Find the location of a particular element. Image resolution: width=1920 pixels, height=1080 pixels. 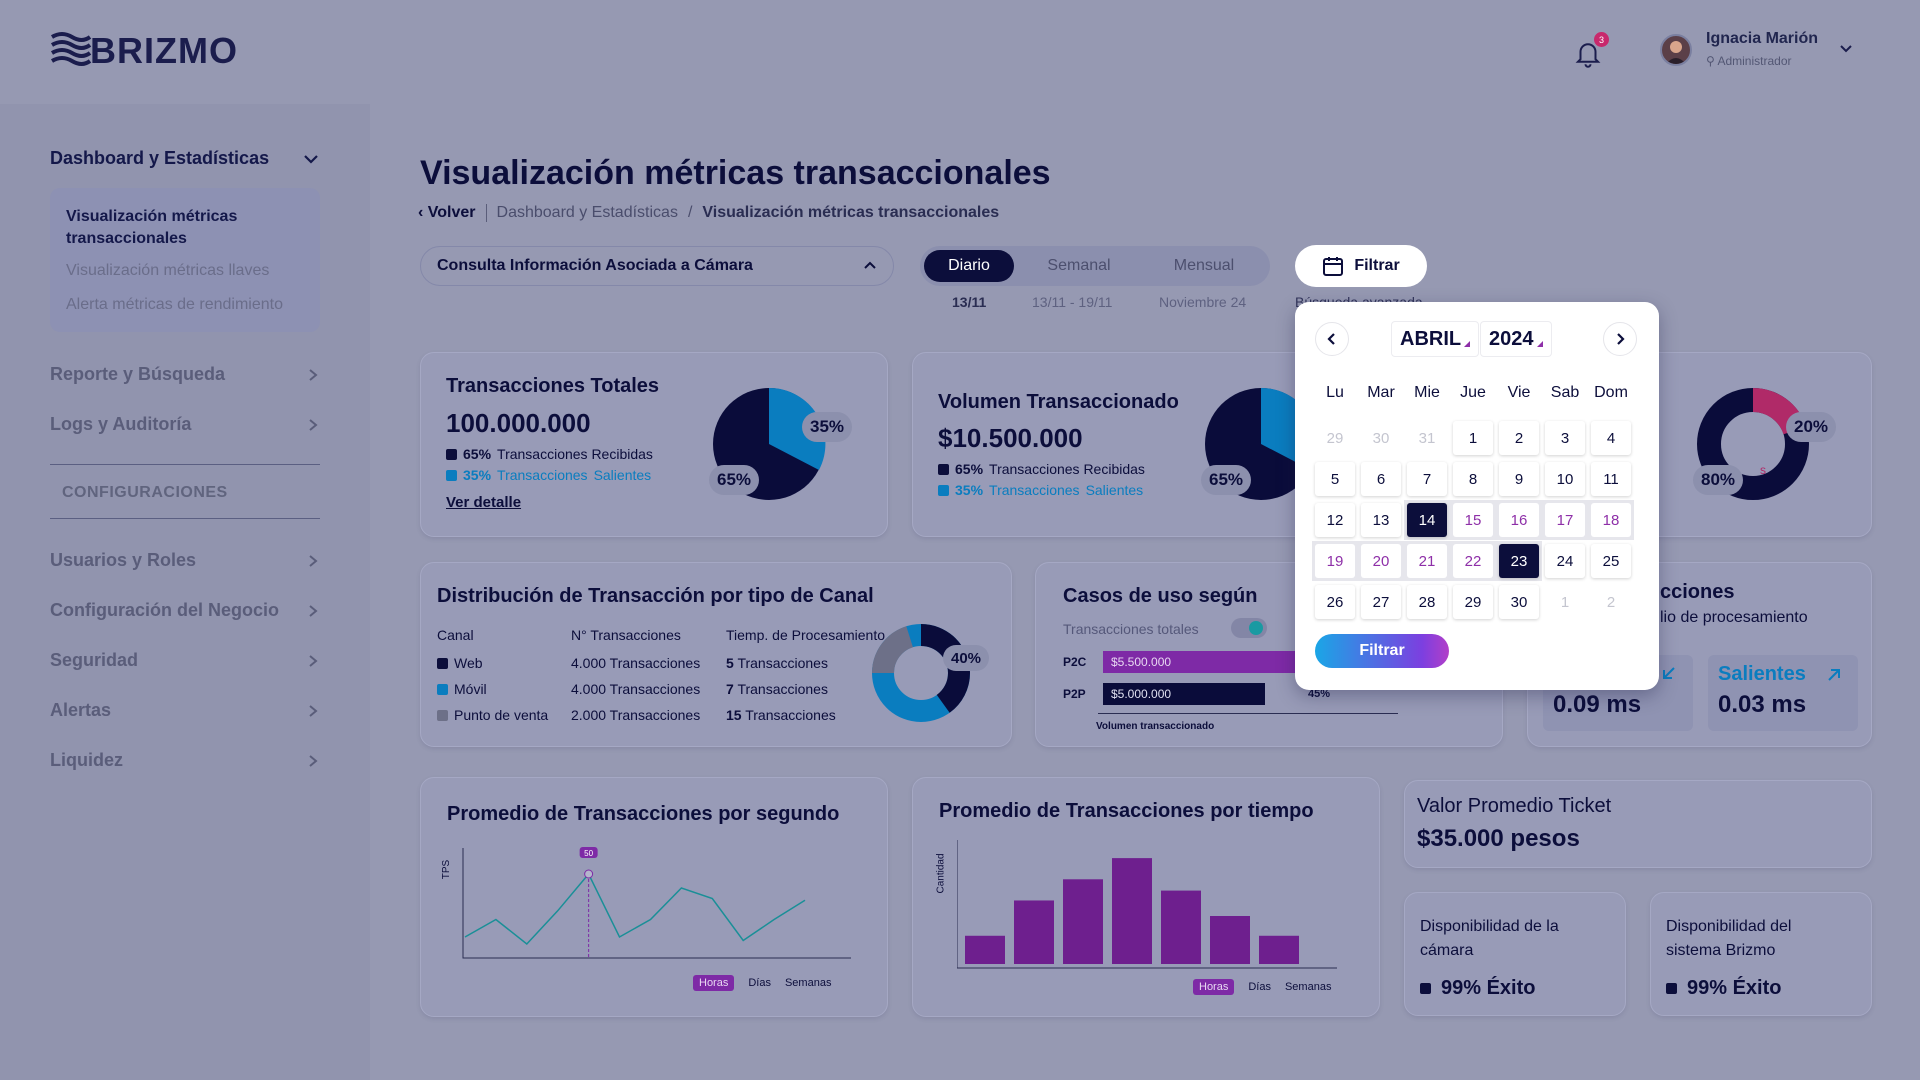

calendar-day: 17 is located at coordinates (1565, 520).